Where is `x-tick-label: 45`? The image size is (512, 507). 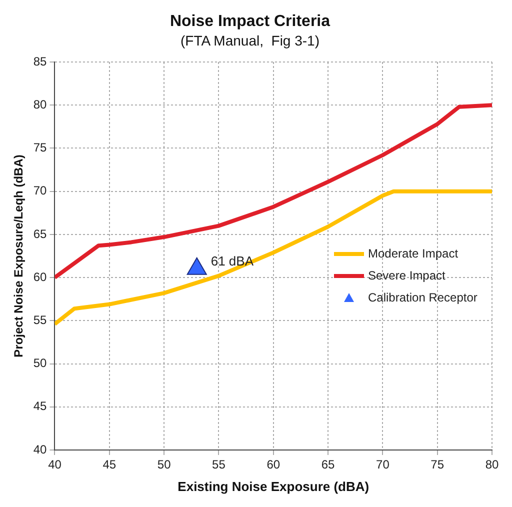 x-tick-label: 45 is located at coordinates (109, 465).